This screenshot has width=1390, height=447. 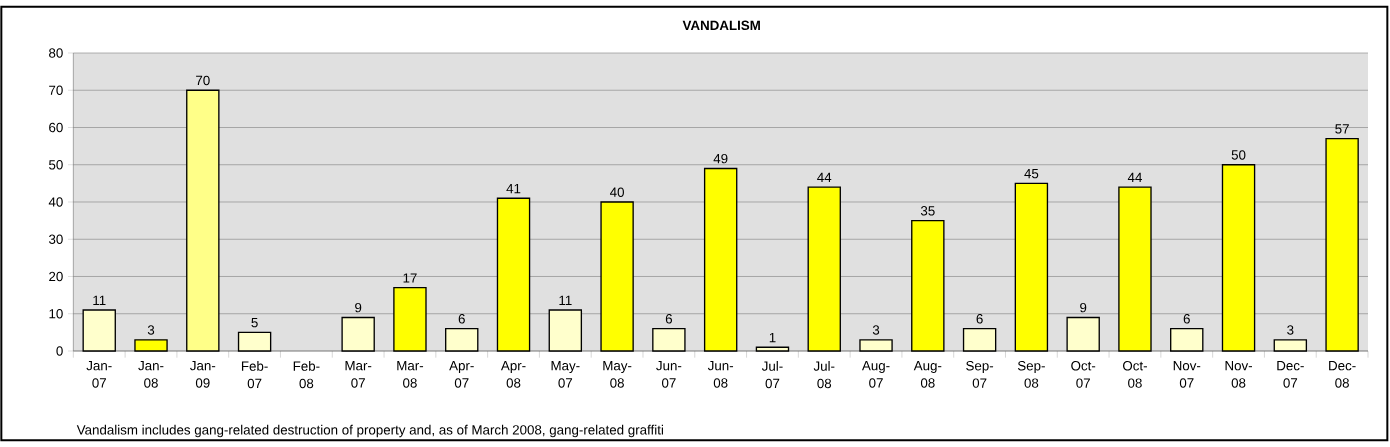 What do you see at coordinates (358, 374) in the screenshot?
I see `x-tick-label: Mar- 07` at bounding box center [358, 374].